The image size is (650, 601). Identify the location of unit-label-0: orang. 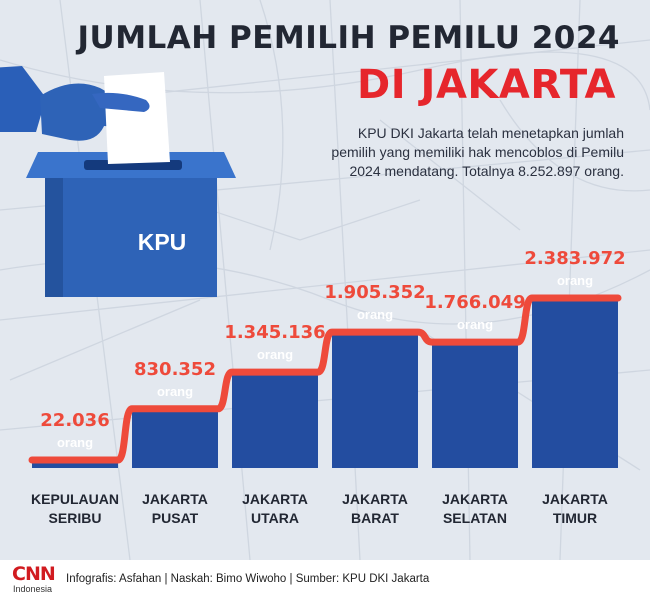
(75, 442).